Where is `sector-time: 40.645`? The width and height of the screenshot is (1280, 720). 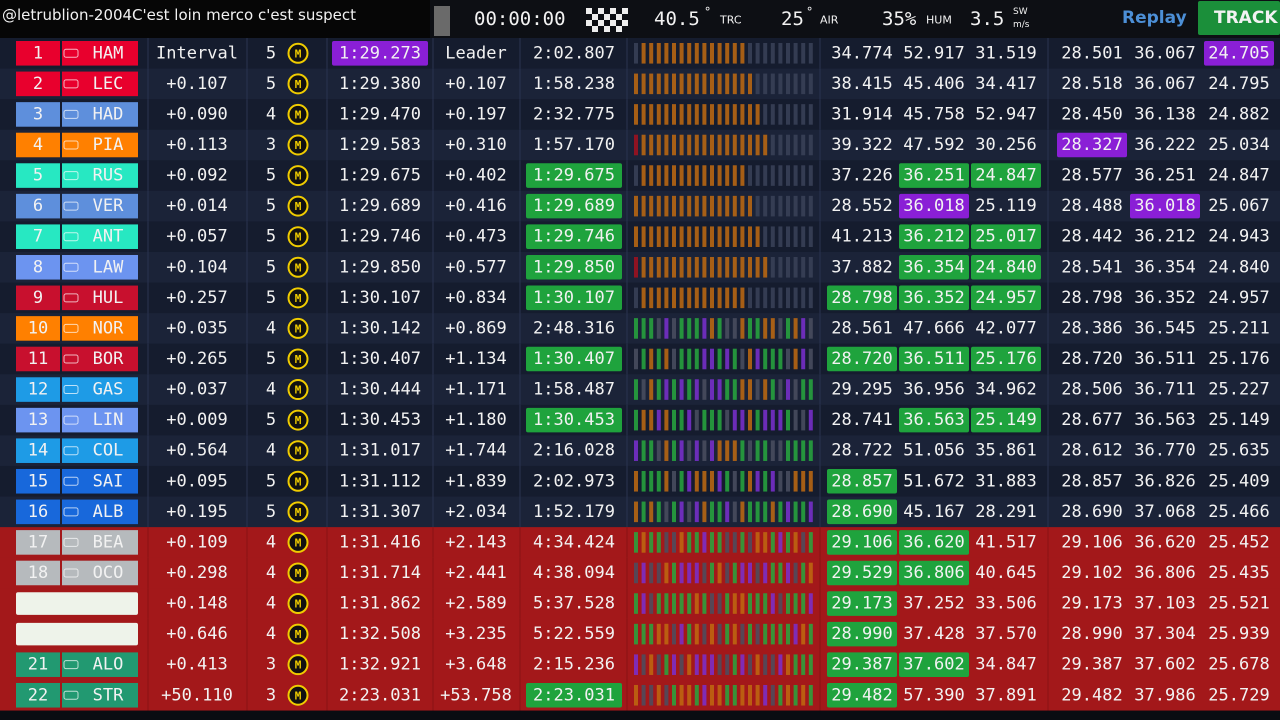 sector-time: 40.645 is located at coordinates (1005, 573).